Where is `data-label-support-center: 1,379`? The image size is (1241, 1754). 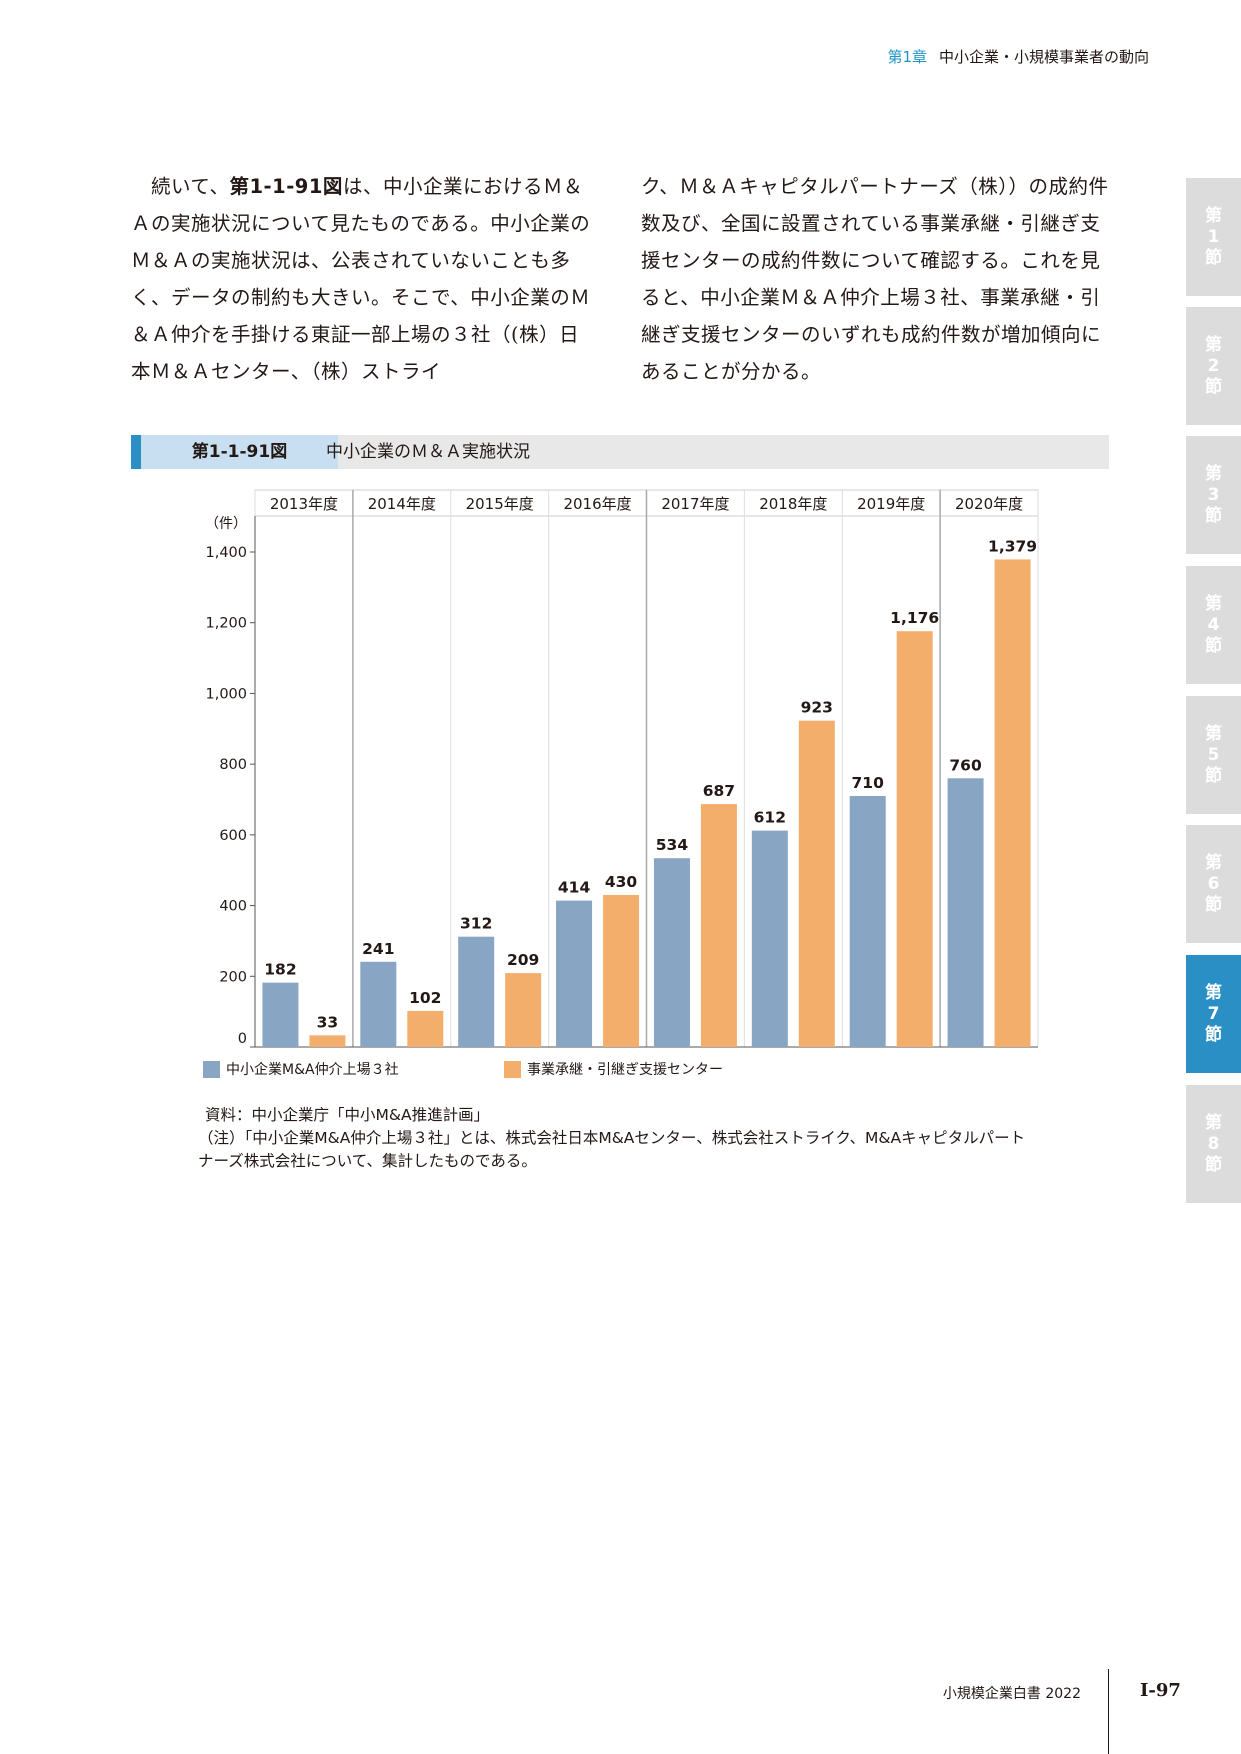
data-label-support-center: 1,379 is located at coordinates (1012, 546).